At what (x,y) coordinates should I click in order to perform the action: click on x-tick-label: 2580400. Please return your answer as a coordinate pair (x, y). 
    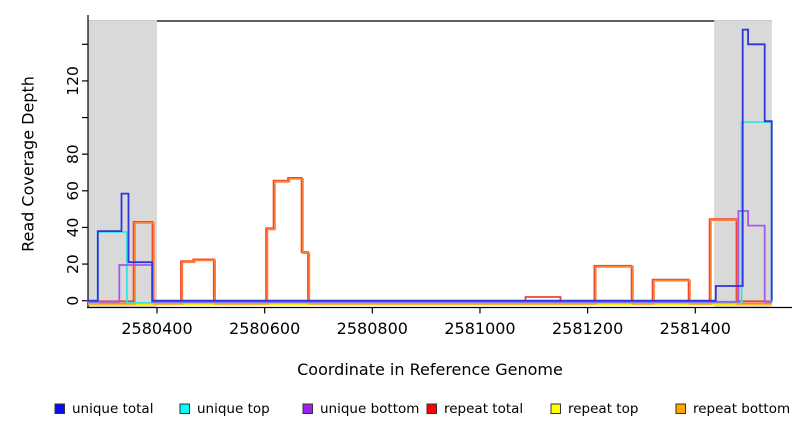
    Looking at the image, I should click on (156, 328).